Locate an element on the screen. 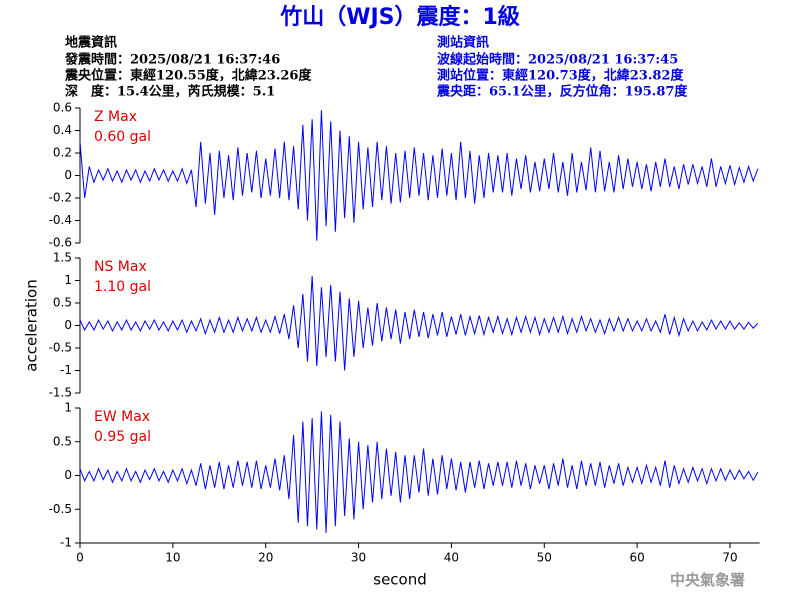 This screenshot has width=800, height=600. max-label: 0.60 gal is located at coordinates (122, 137).